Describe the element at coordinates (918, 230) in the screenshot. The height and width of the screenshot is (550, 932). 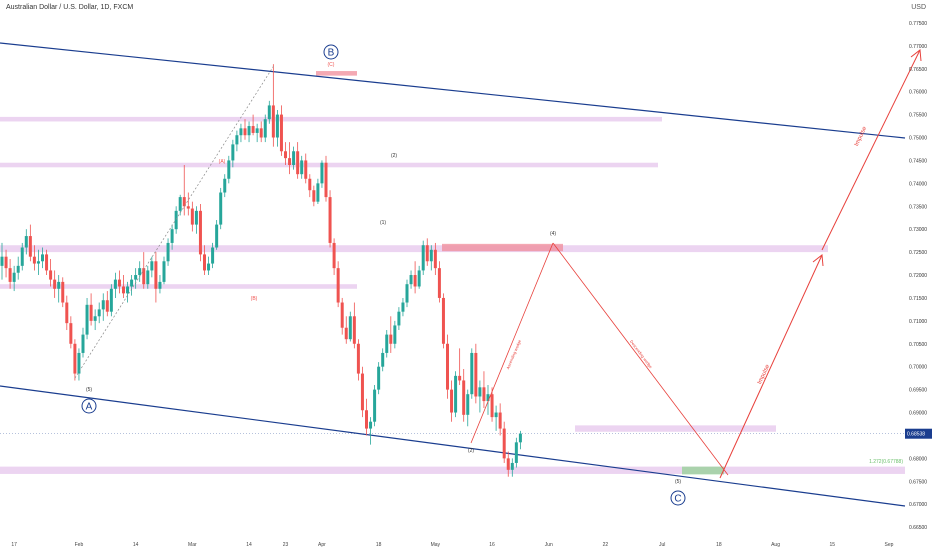
I see `price-tick-label: 0.73000` at that location.